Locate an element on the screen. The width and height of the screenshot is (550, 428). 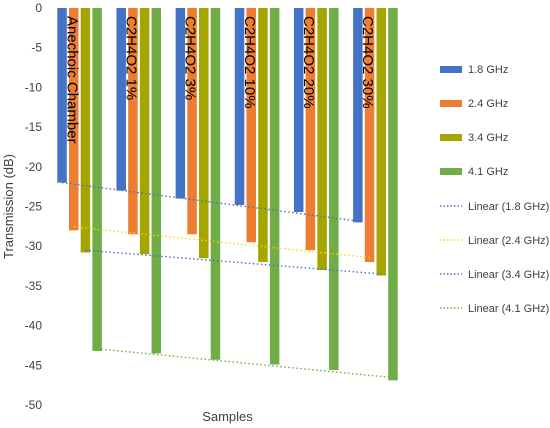
y-tick-label: -40 is located at coordinates (34, 326).